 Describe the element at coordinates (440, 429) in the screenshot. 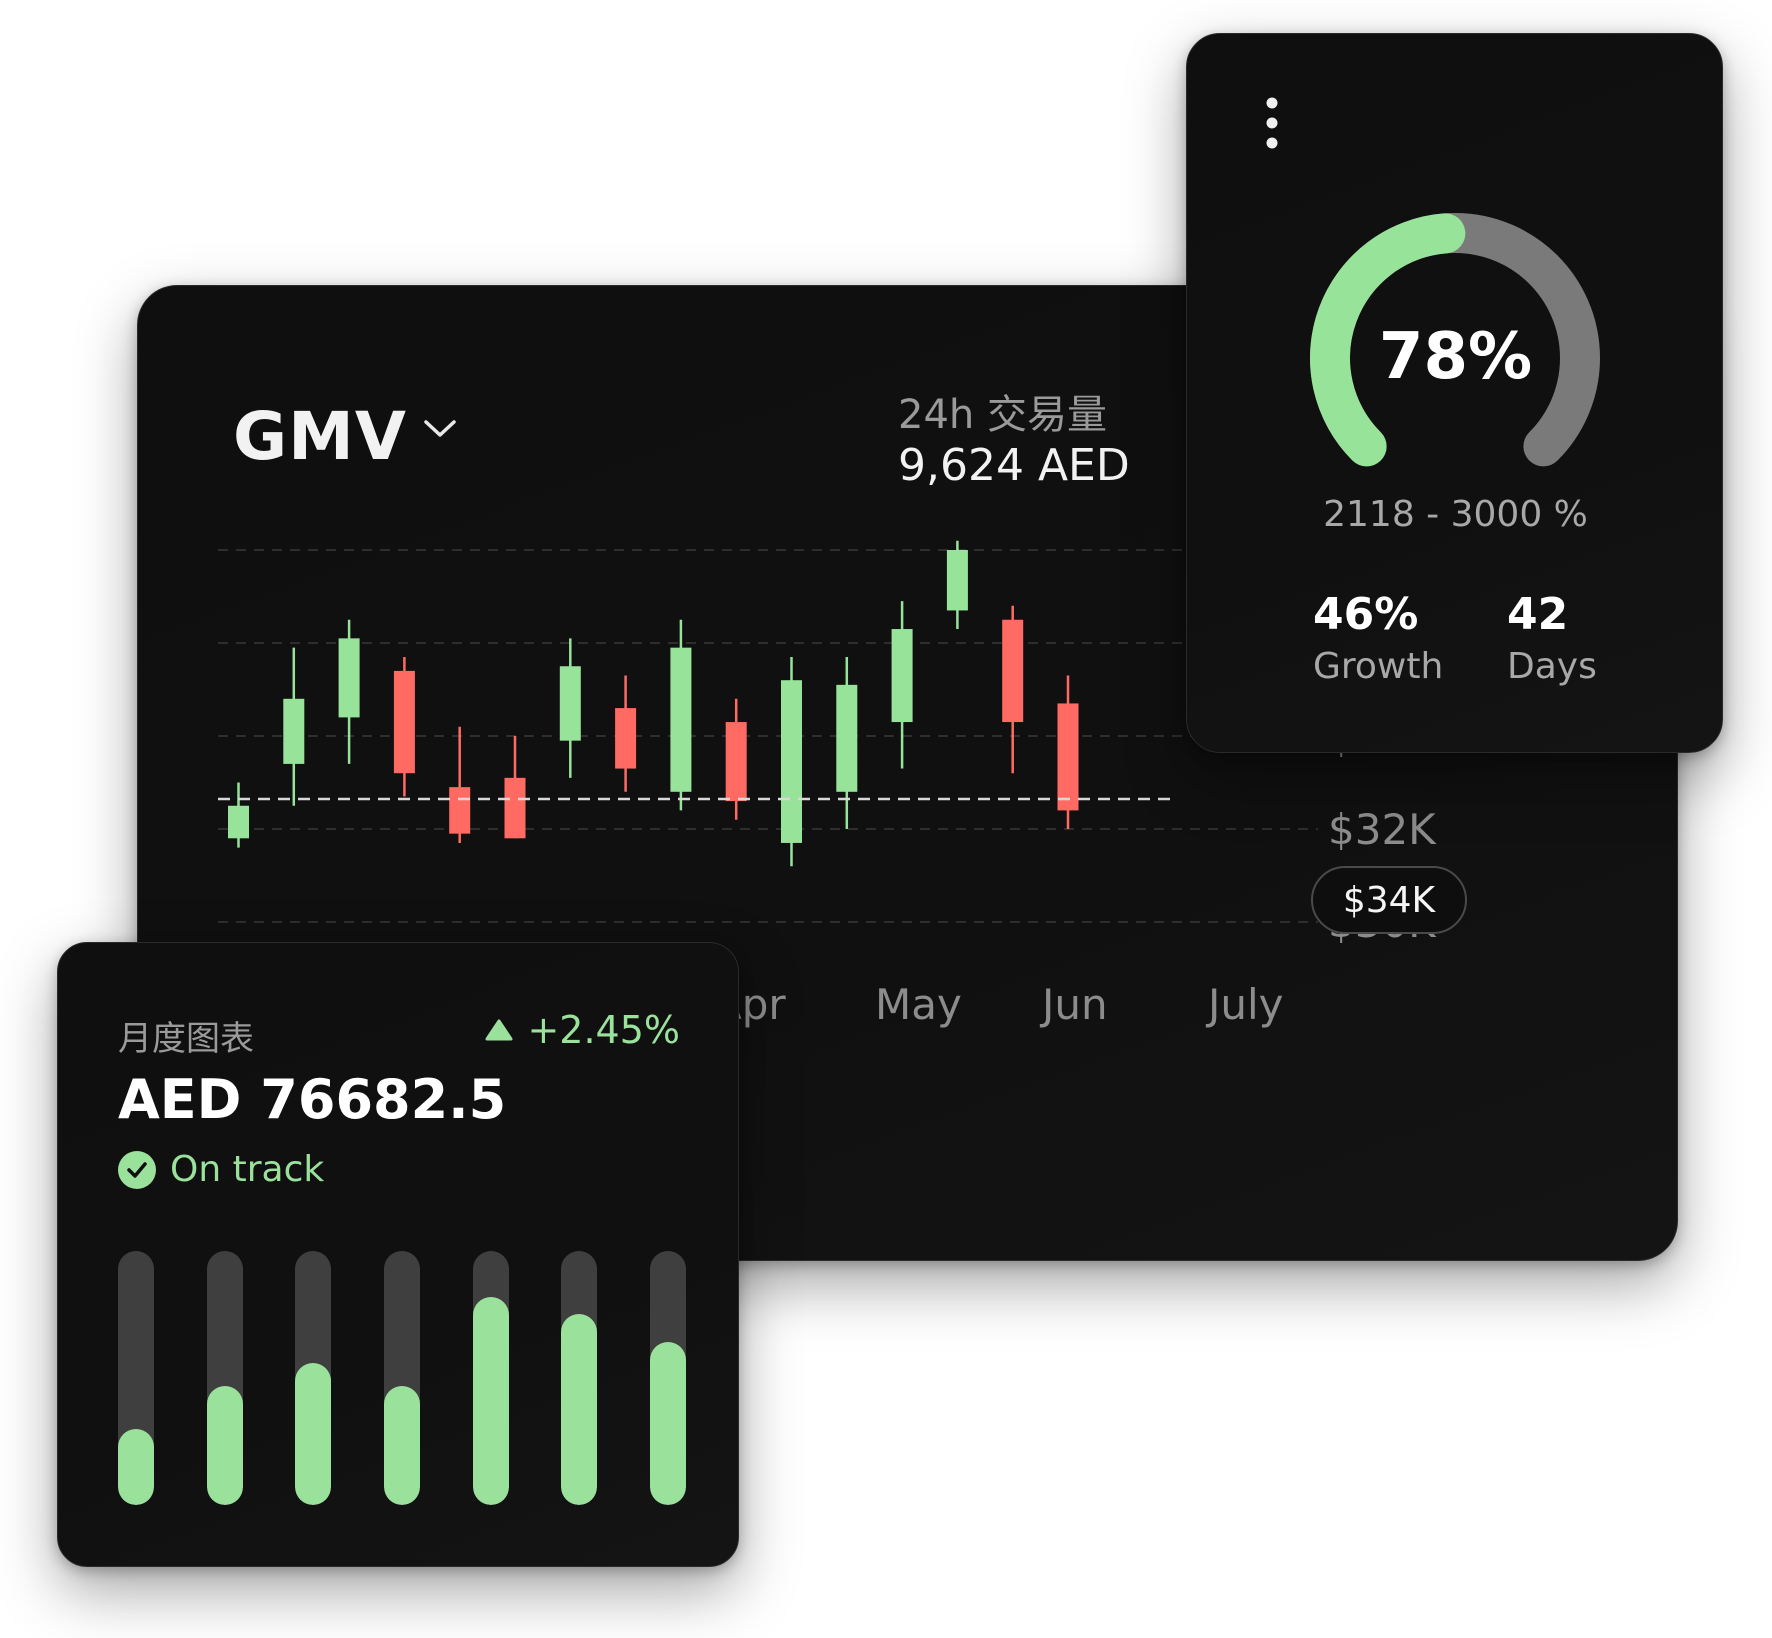

I see `chevron-down-icon` at that location.